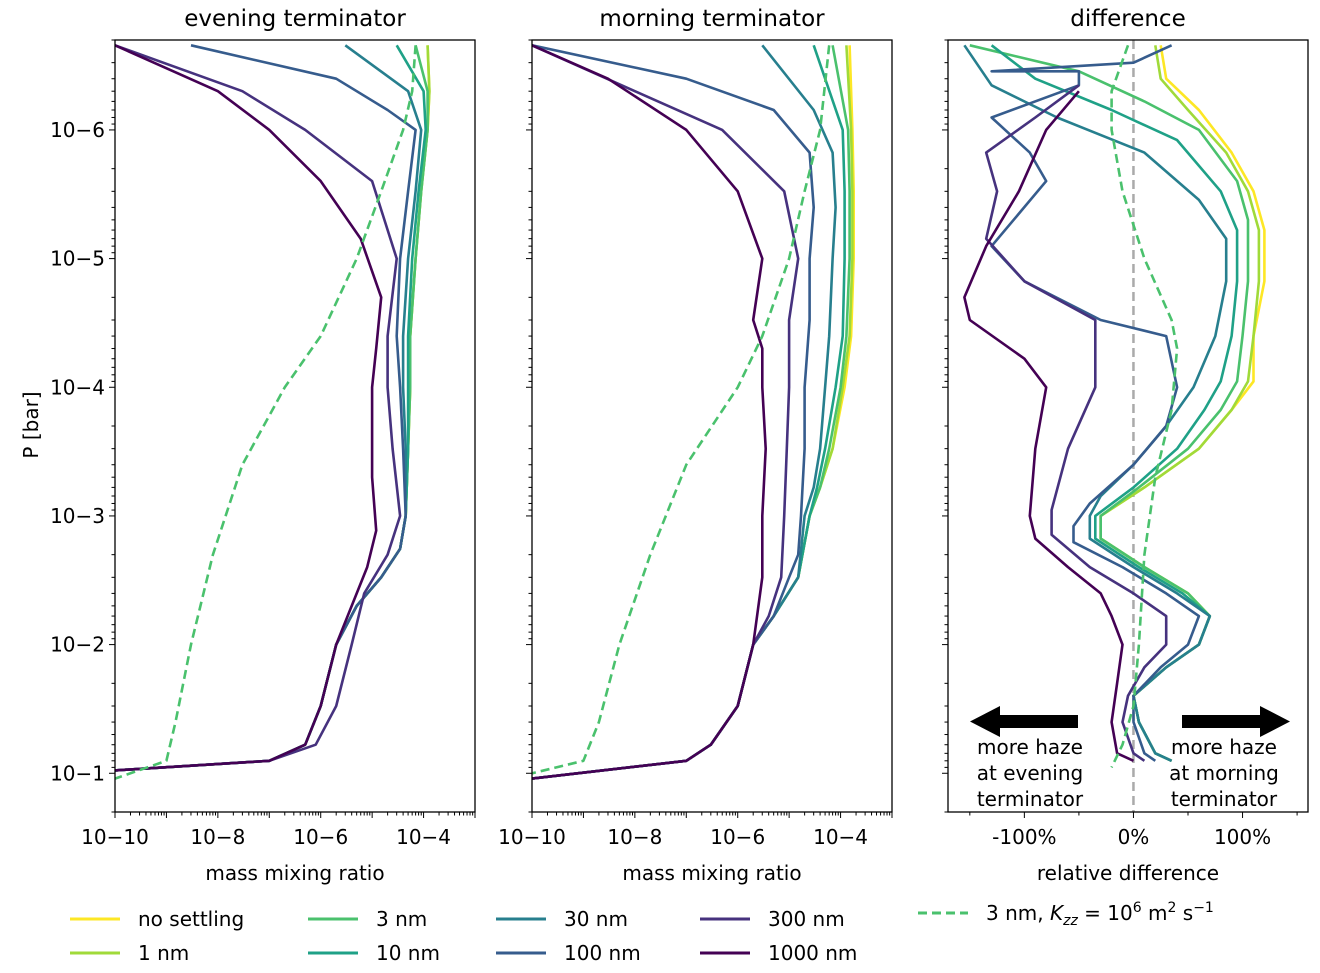 The width and height of the screenshot is (1320, 973). What do you see at coordinates (77, 130) in the screenshot?
I see `y-tick-label: 10−6` at bounding box center [77, 130].